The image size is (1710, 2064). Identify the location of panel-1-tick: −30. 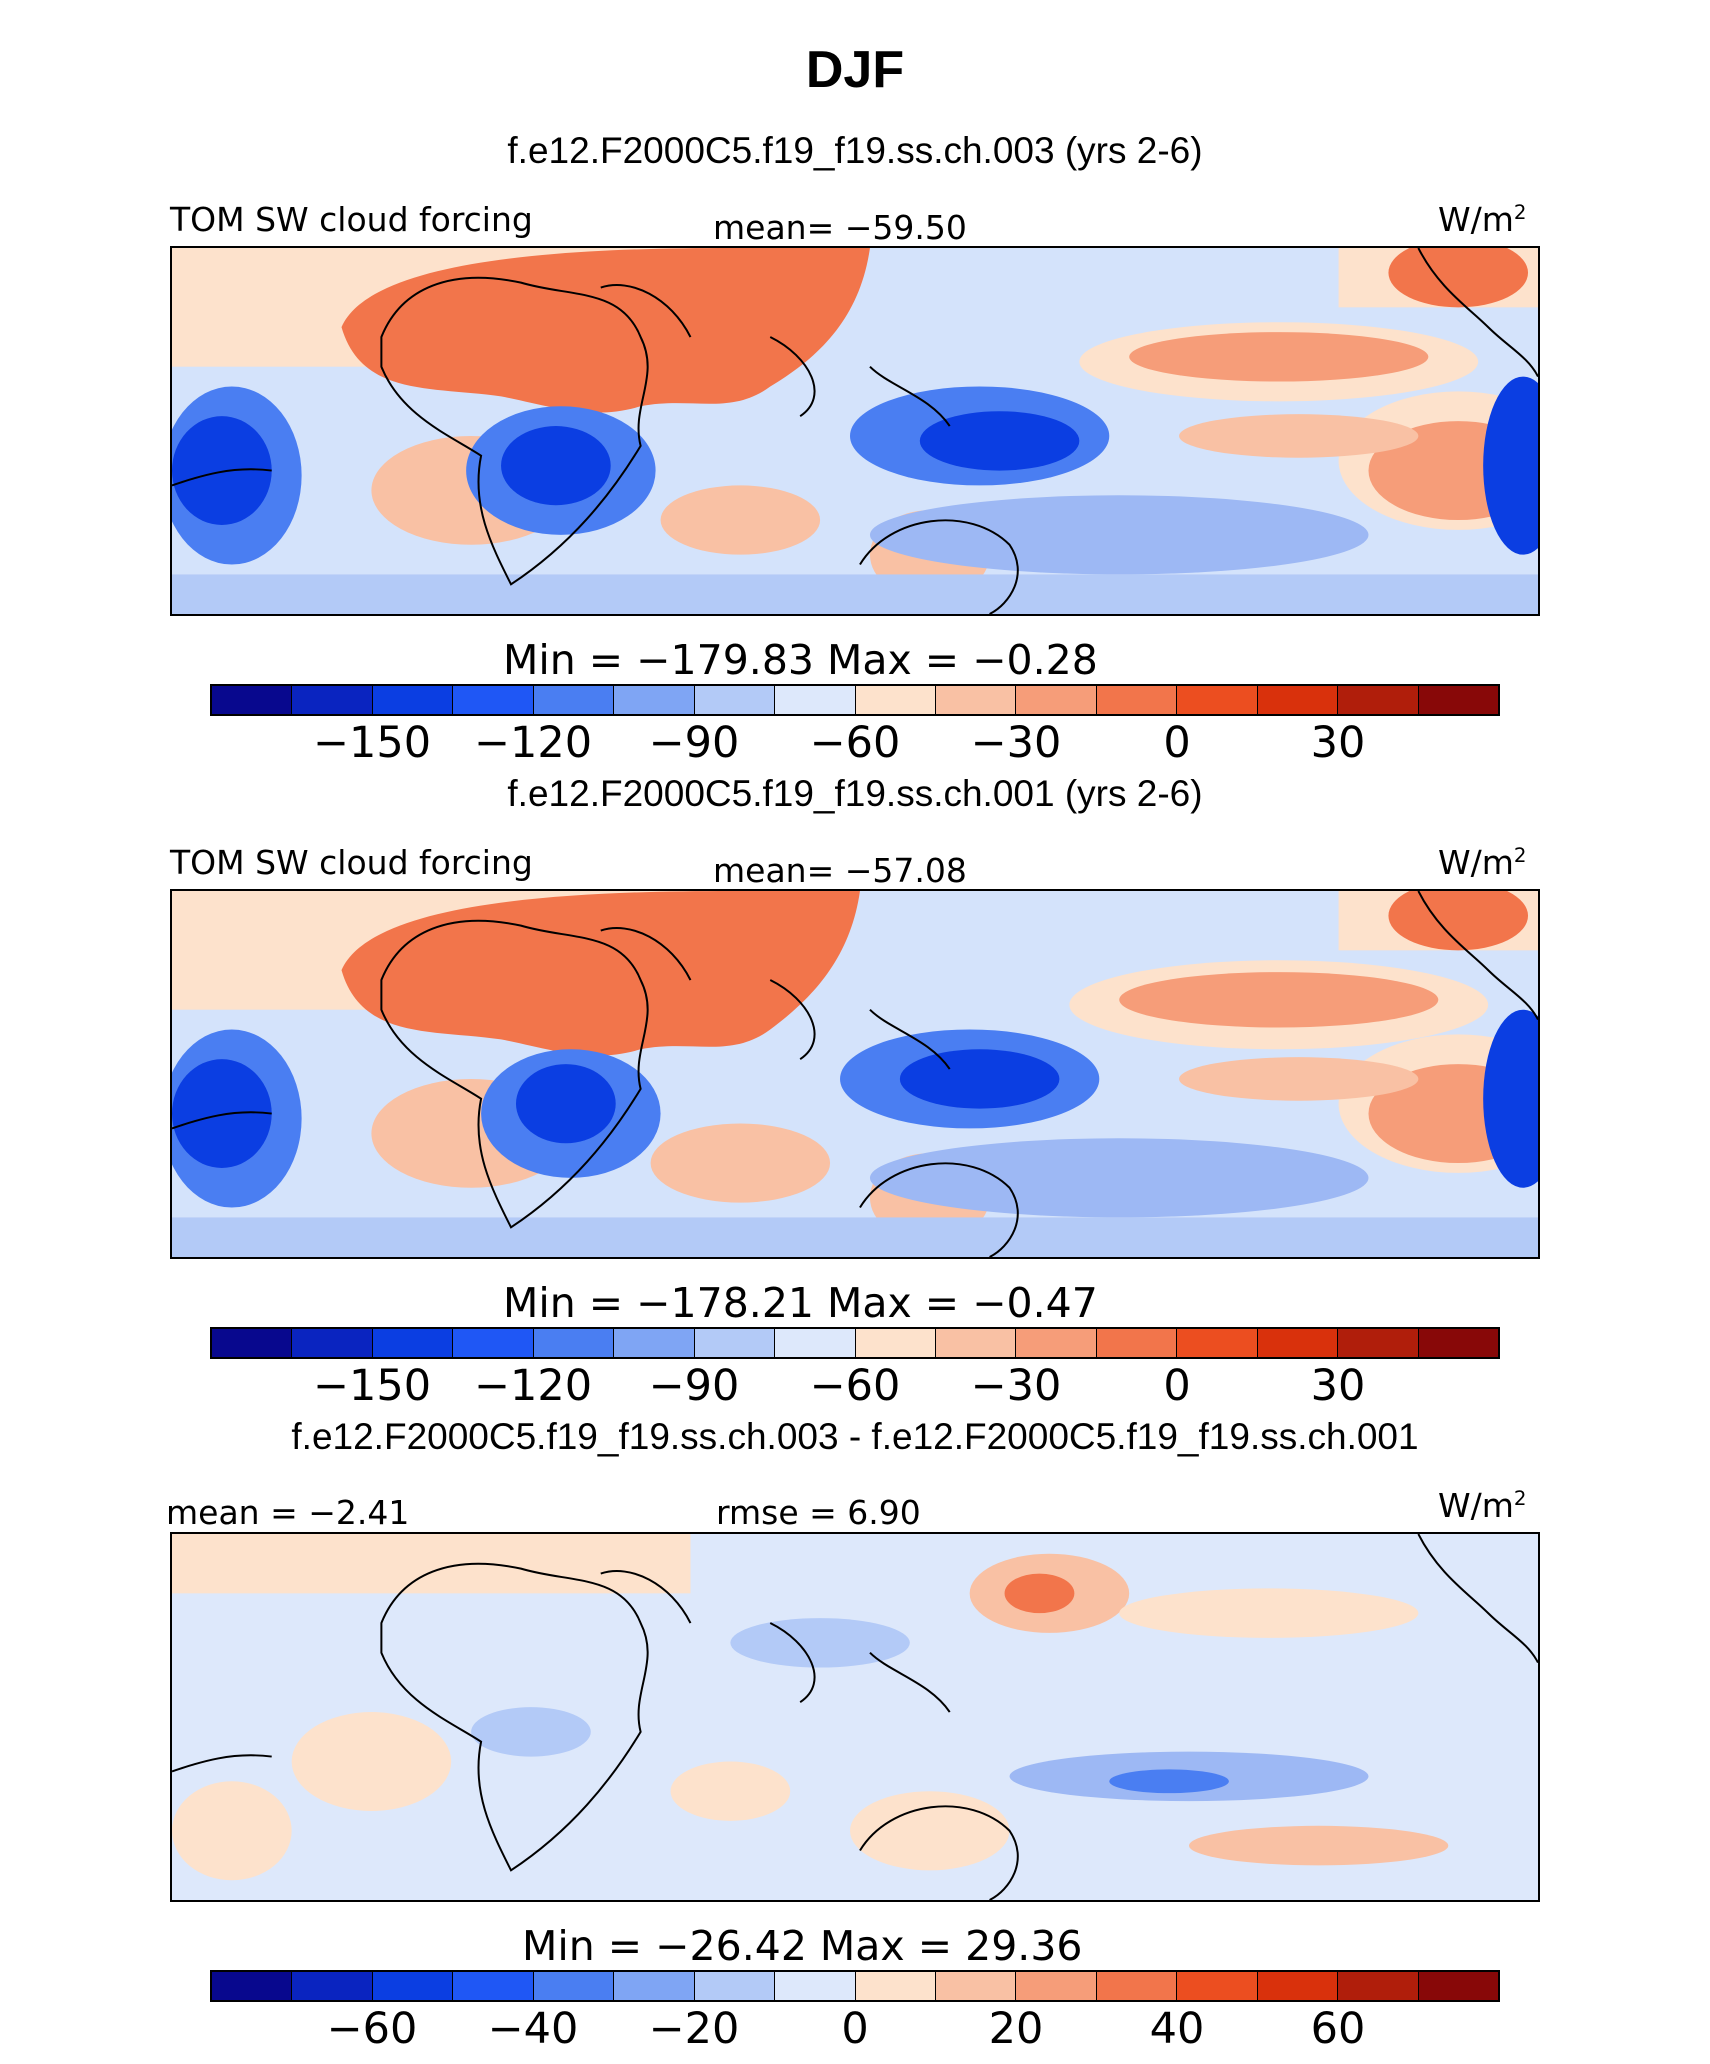
(1016, 743).